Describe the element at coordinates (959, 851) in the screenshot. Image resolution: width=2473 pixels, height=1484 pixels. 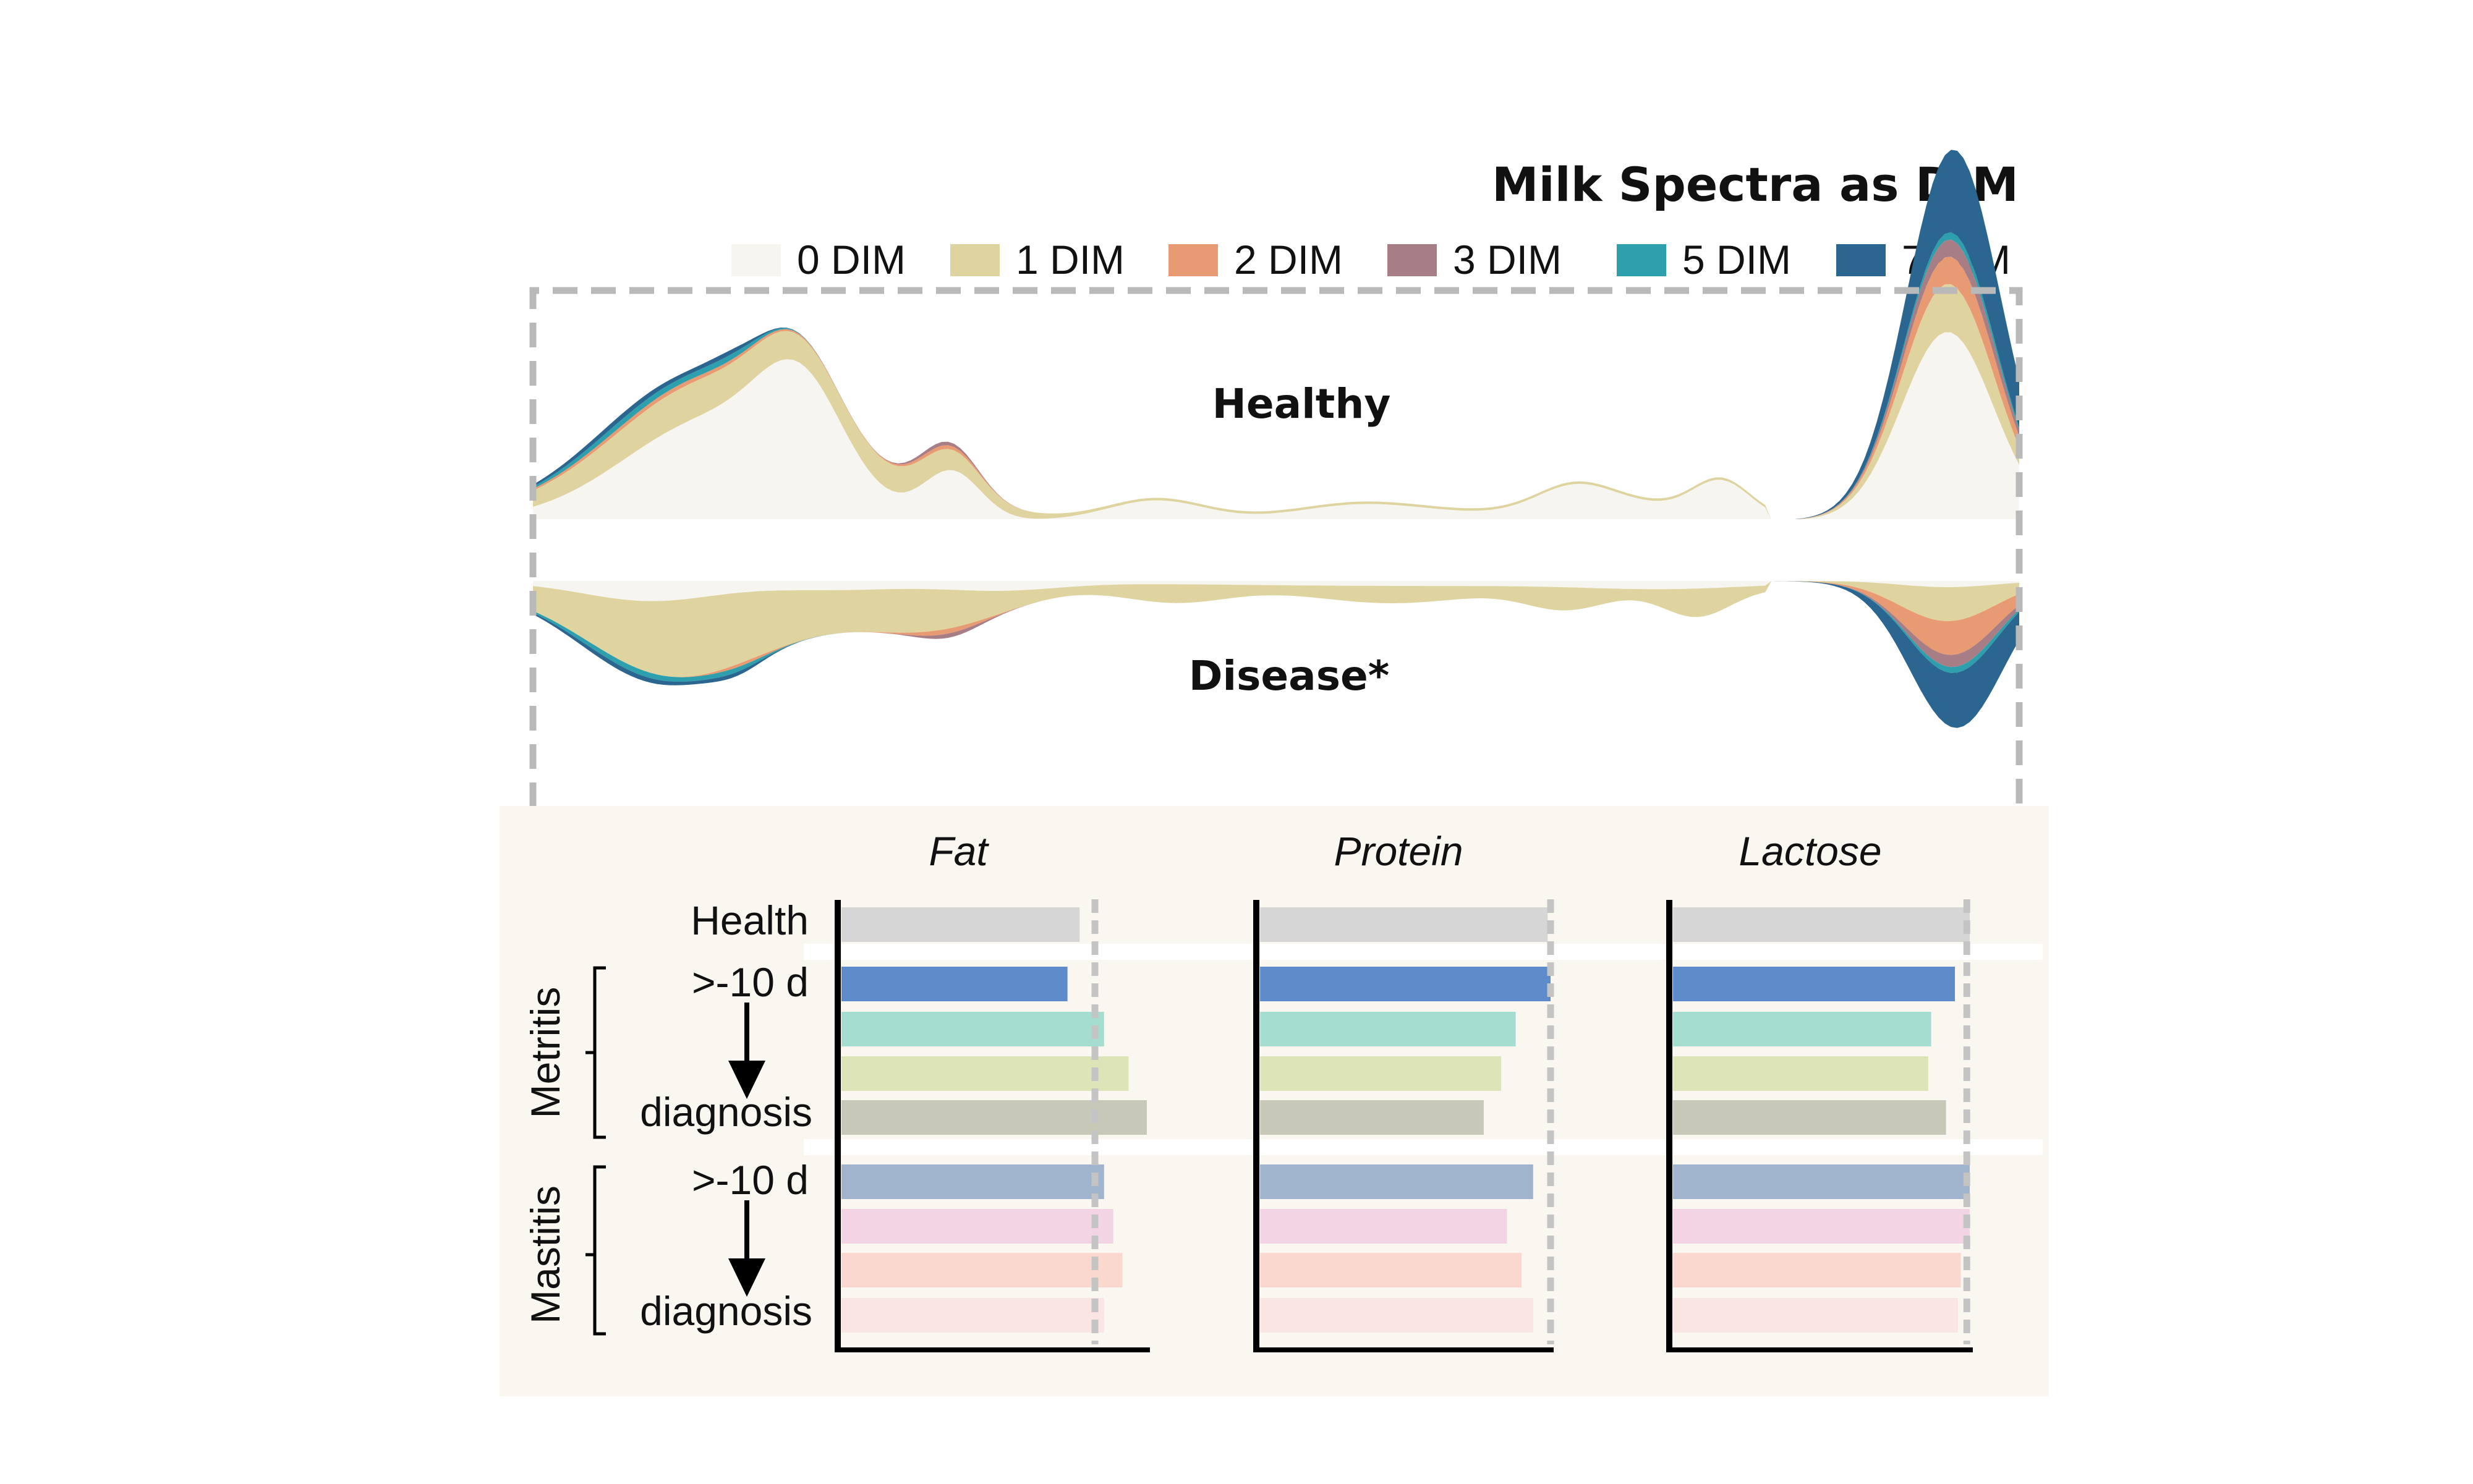
I see `column-title-fat: Fat` at that location.